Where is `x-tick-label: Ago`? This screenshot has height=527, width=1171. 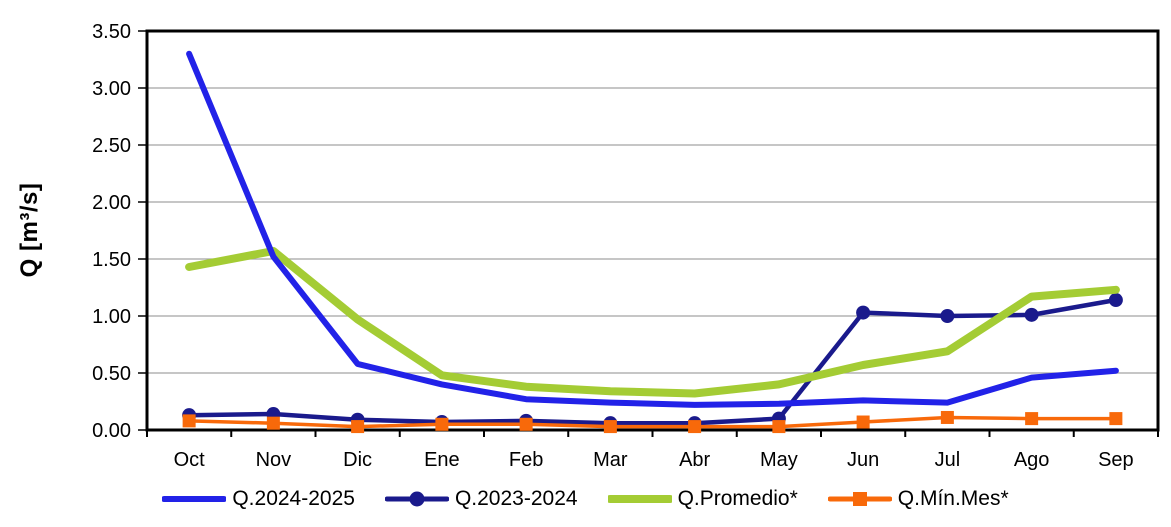 x-tick-label: Ago is located at coordinates (1032, 460).